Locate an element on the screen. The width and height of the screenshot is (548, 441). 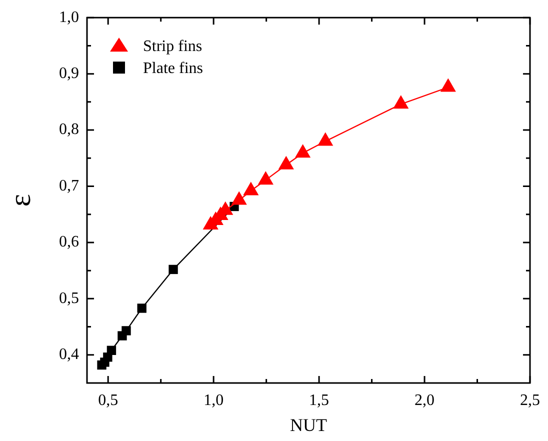
legend-label: Plate fins is located at coordinates (173, 68).